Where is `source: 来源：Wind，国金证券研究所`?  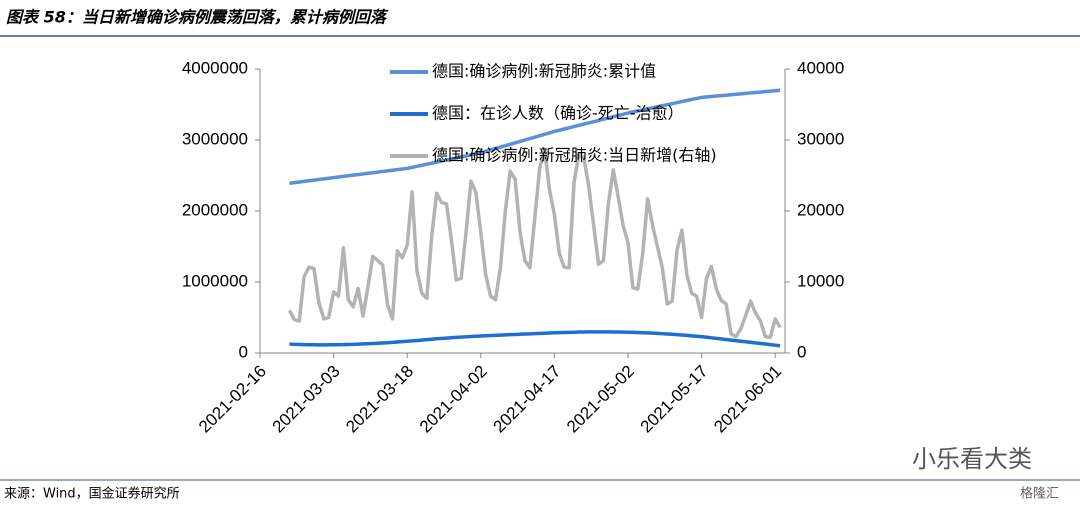 source: 来源：Wind，国金证券研究所 is located at coordinates (92, 494).